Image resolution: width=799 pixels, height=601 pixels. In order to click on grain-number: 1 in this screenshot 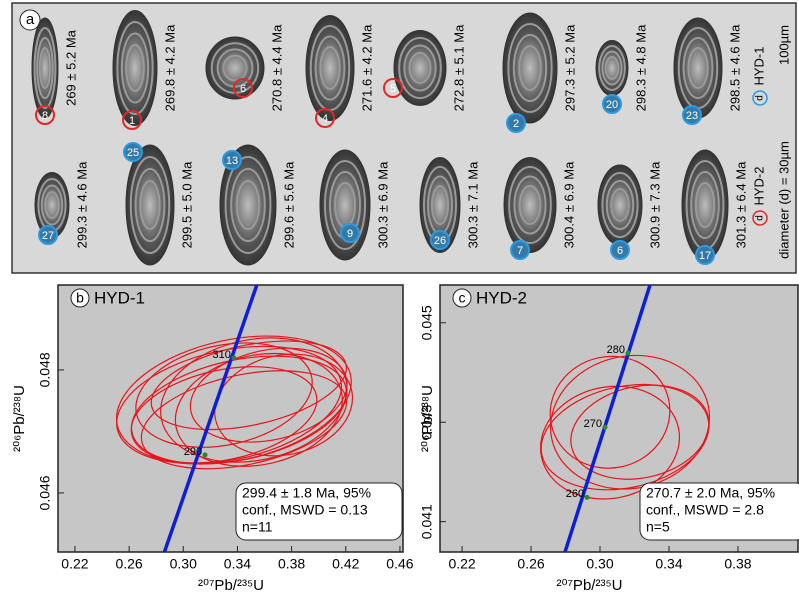, I will do `click(132, 121)`.